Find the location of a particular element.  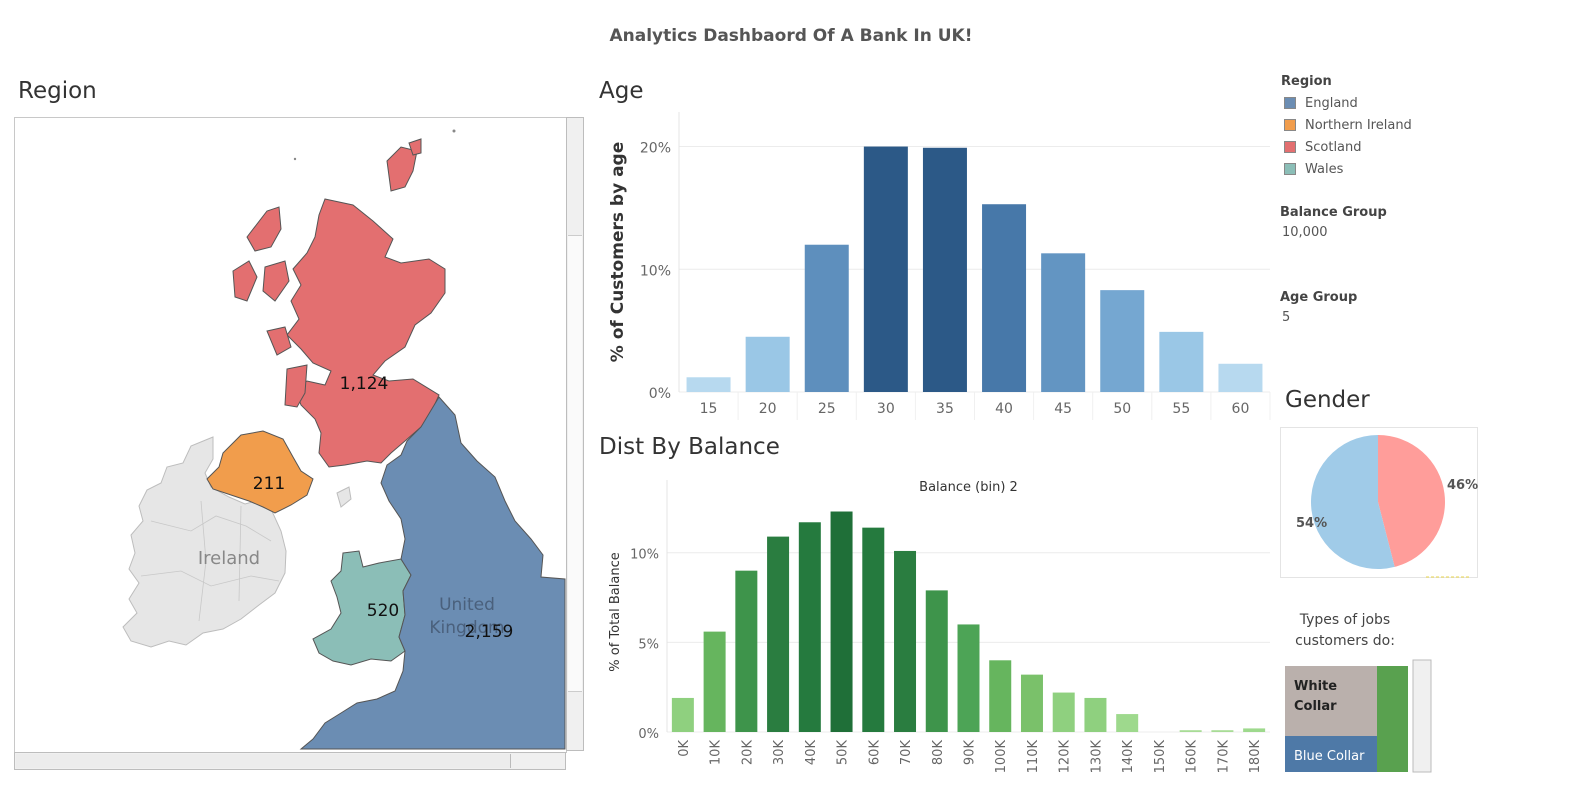

legend-label: Northern Ireland is located at coordinates (1358, 125).